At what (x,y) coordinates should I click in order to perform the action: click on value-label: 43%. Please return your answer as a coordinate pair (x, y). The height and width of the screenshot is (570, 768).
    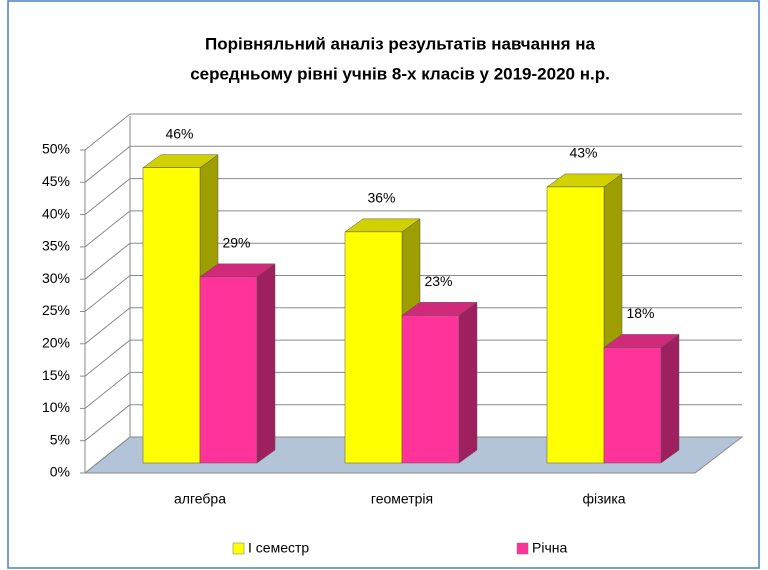
    Looking at the image, I should click on (583, 153).